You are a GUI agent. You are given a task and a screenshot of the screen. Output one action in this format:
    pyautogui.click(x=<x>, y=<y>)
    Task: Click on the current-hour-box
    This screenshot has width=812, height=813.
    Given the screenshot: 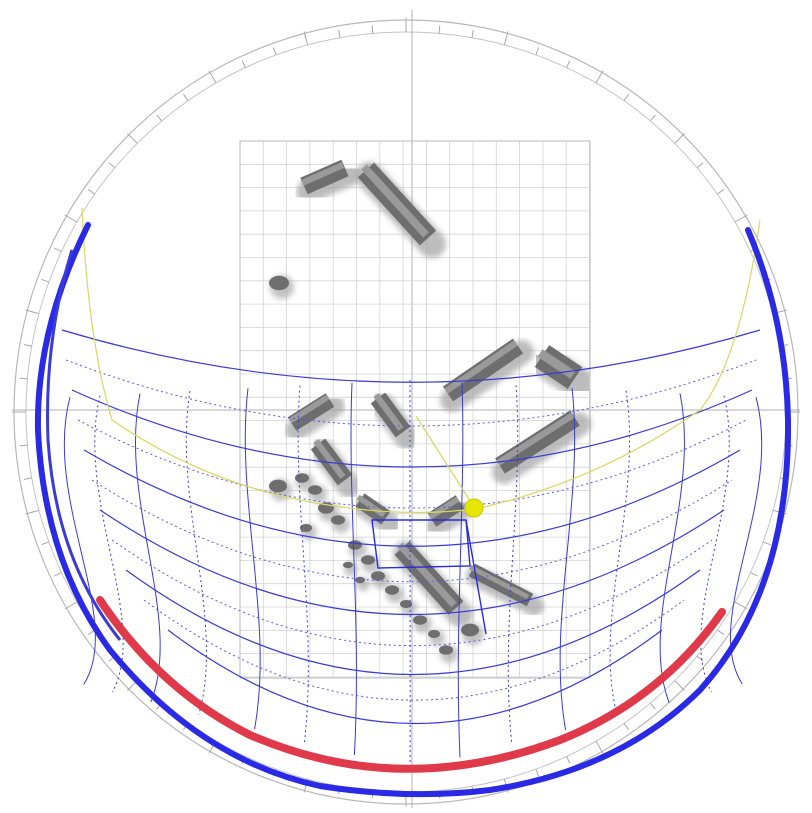 What is the action you would take?
    pyautogui.click(x=421, y=544)
    